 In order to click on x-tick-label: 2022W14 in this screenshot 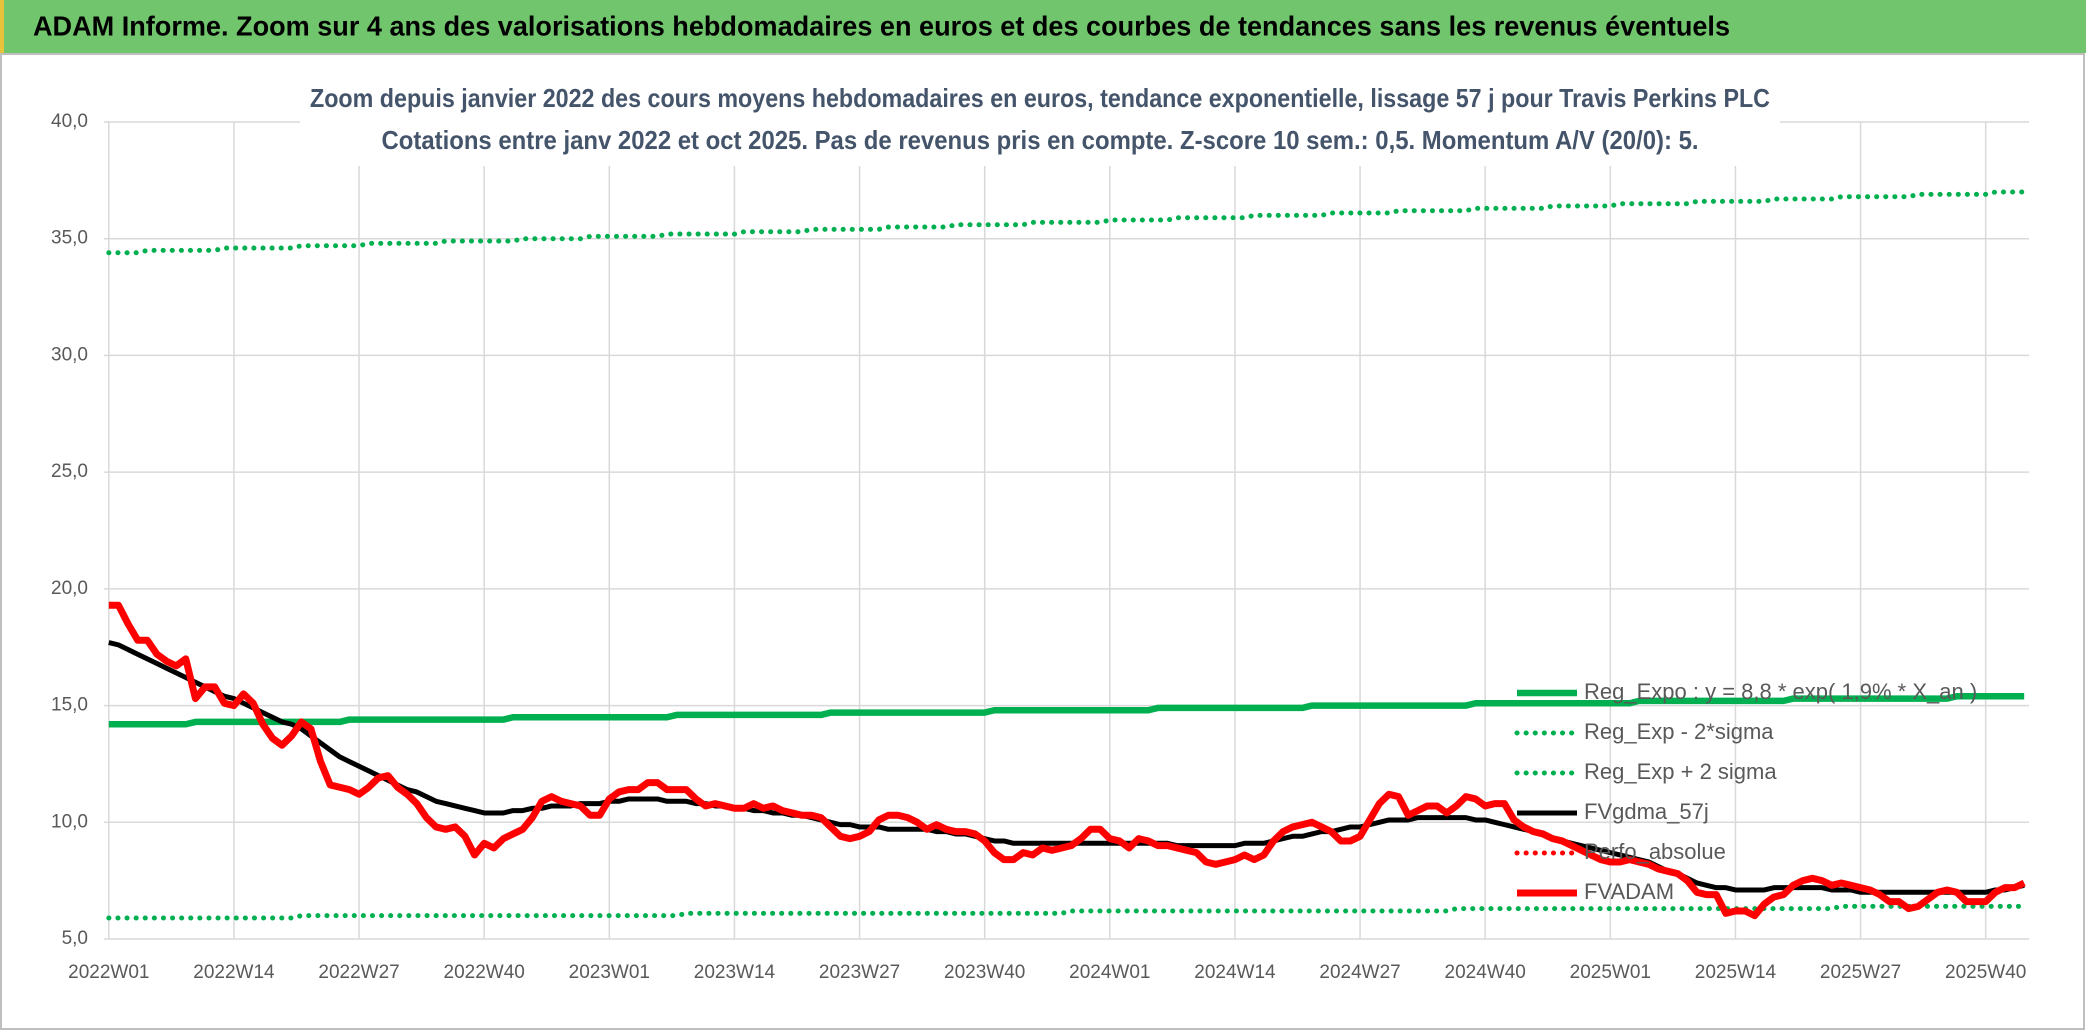, I will do `click(234, 972)`.